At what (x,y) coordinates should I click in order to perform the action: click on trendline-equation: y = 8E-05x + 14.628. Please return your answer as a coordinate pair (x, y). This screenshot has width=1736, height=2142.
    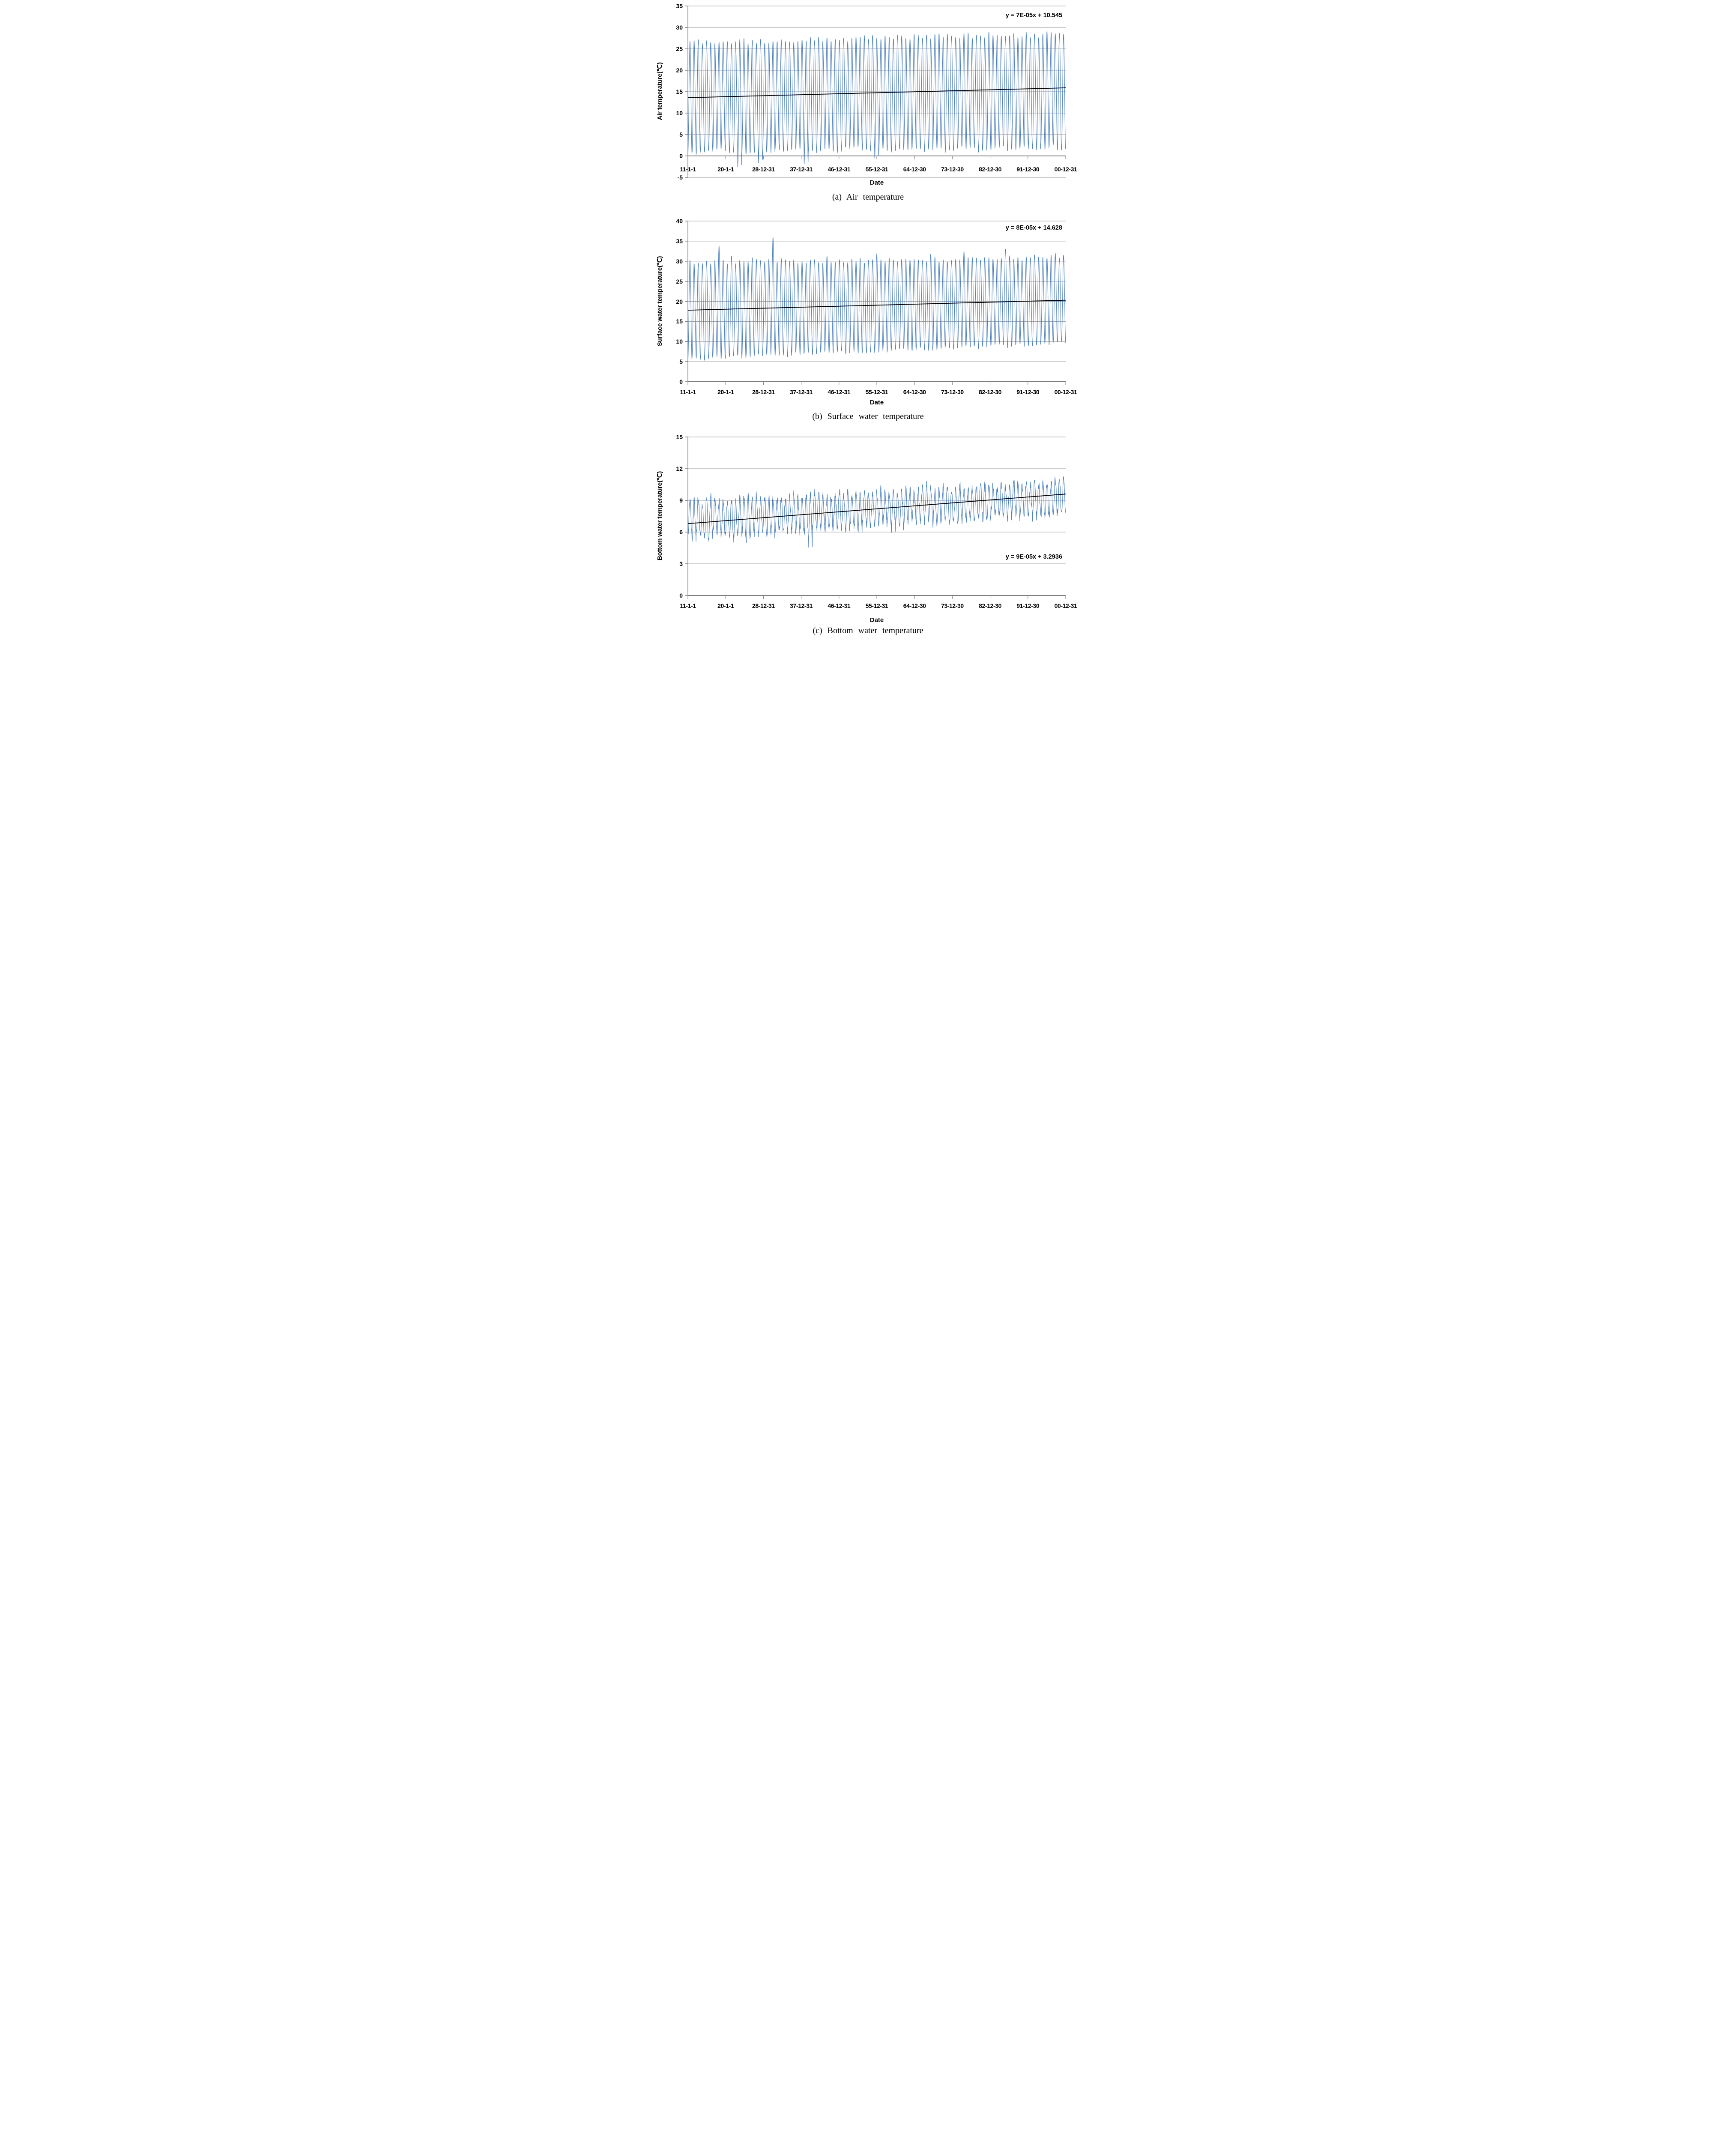
    Looking at the image, I should click on (1033, 227).